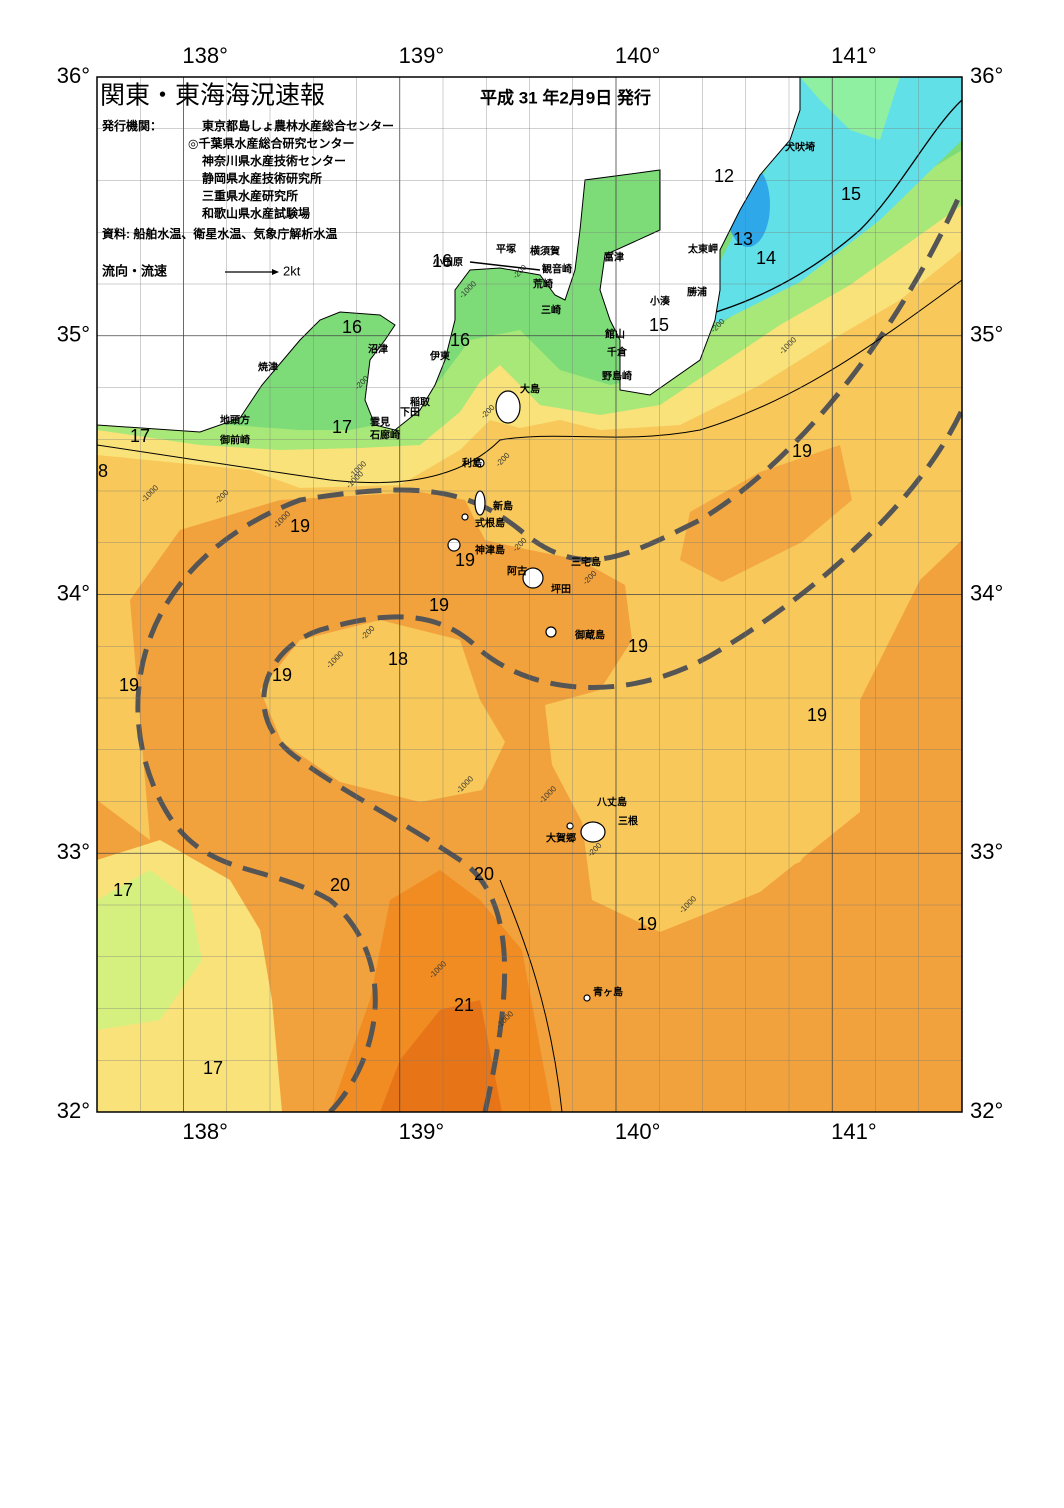 The height and width of the screenshot is (1508, 1064). Describe the element at coordinates (608, 992) in the screenshot. I see `place-name: 青ヶ島` at that location.